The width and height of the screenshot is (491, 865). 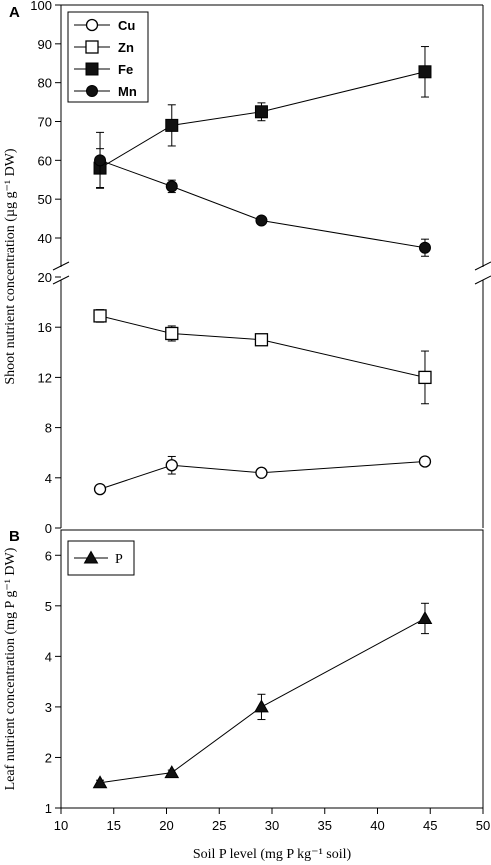 I want to click on x-tick-label: 15, so click(x=114, y=825).